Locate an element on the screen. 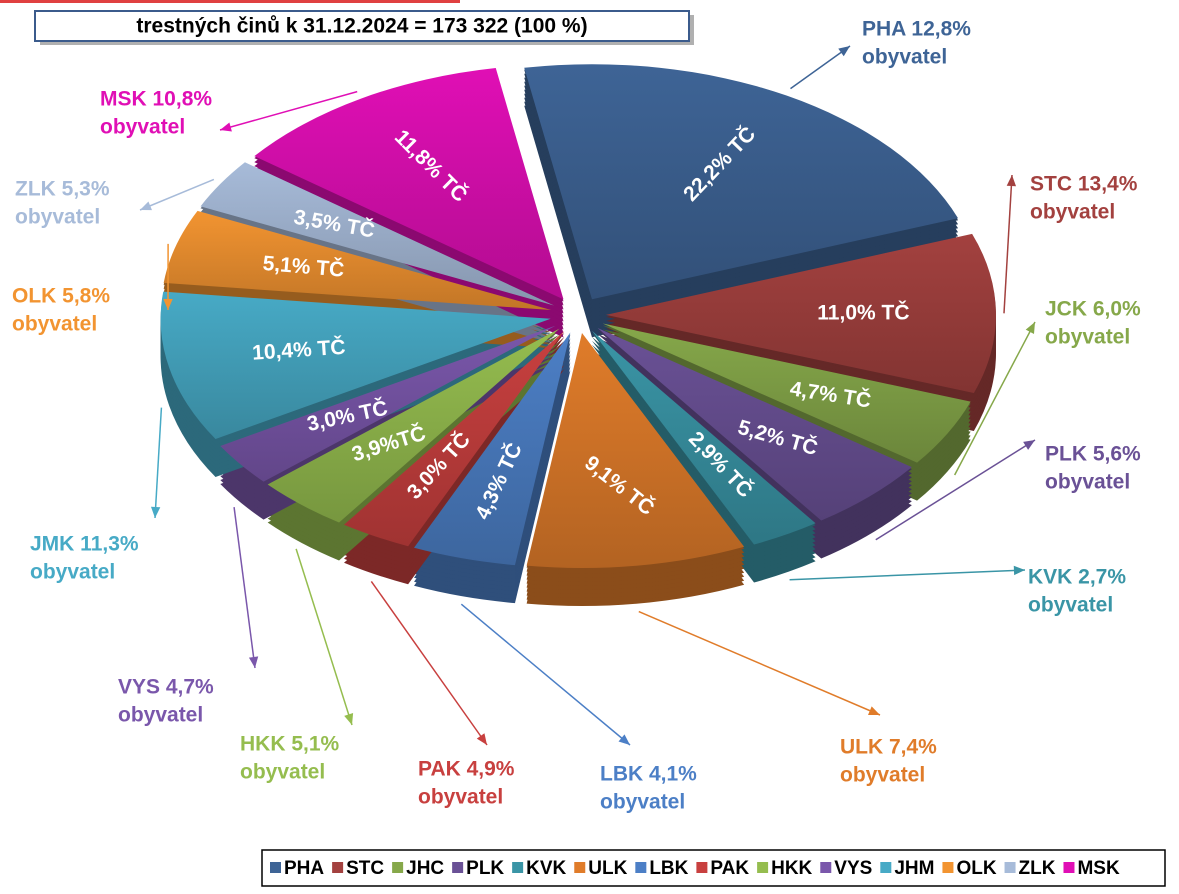  legend-label: VYS is located at coordinates (853, 868).